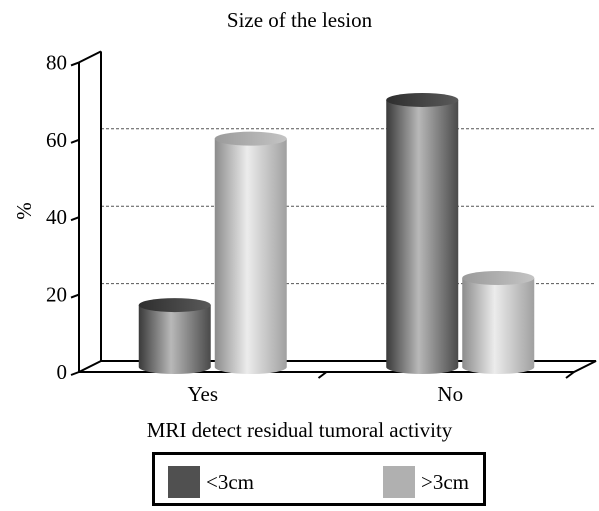 Image resolution: width=599 pixels, height=511 pixels. Describe the element at coordinates (399, 482) in the screenshot. I see `legend-swatch-gt3cm` at that location.